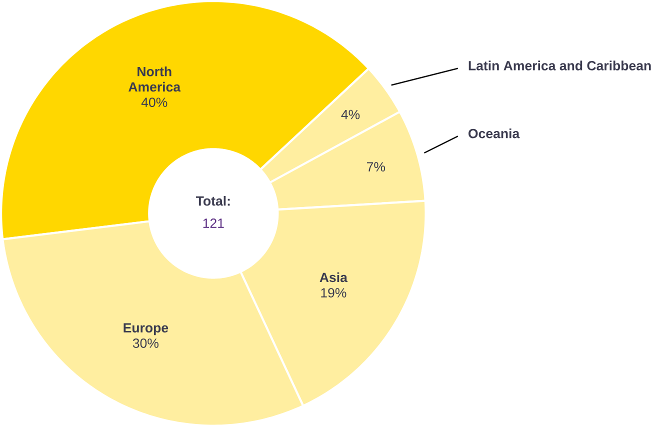  I want to click on text: Total:, so click(213, 201).